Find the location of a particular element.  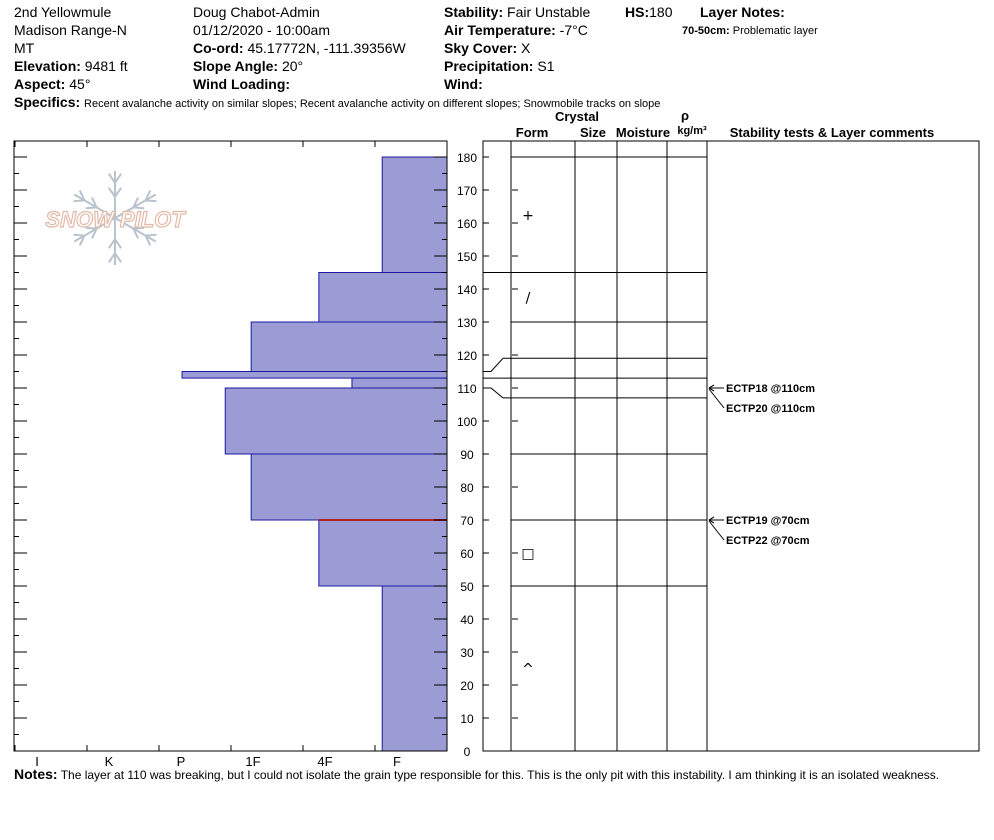

col-rho: ρ is located at coordinates (685, 115).